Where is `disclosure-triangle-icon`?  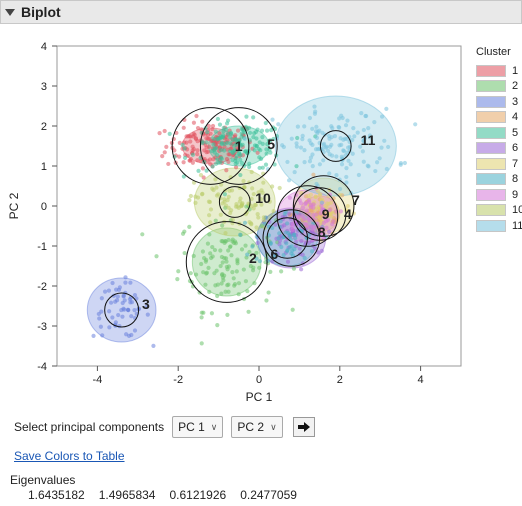
disclosure-triangle-icon is located at coordinates (10, 12).